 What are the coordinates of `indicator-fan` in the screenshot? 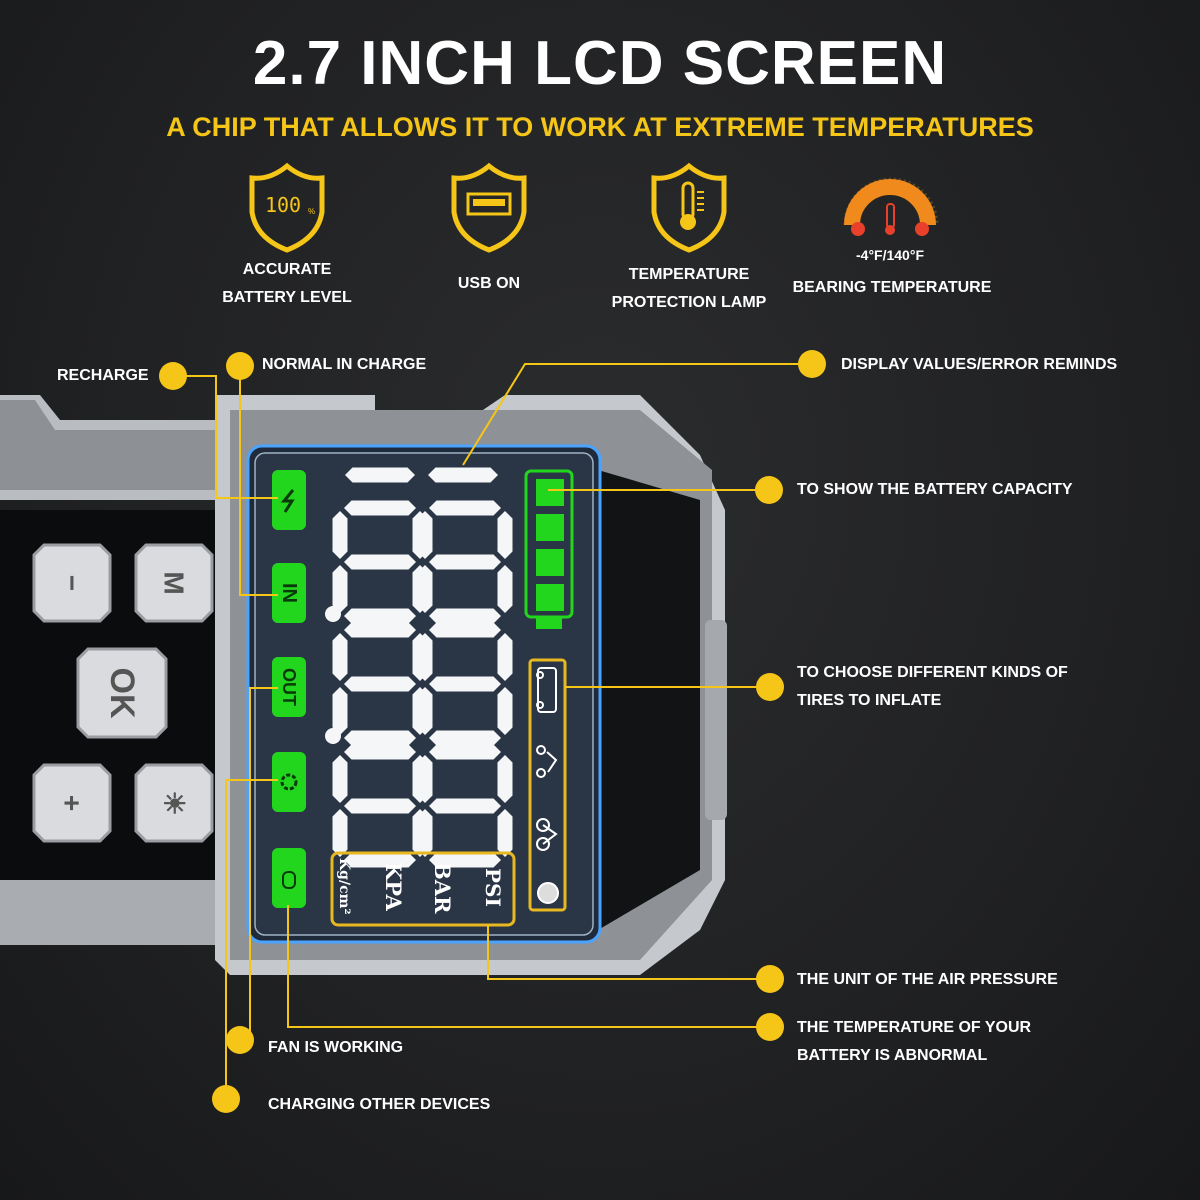 It's located at (289, 782).